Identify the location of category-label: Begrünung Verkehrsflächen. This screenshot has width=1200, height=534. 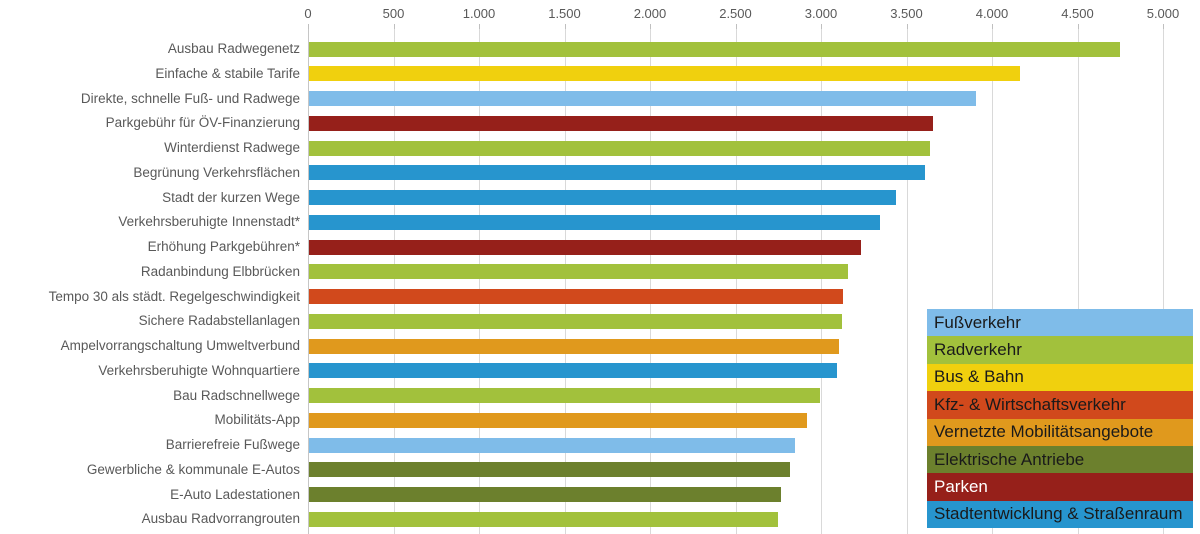
(216, 172).